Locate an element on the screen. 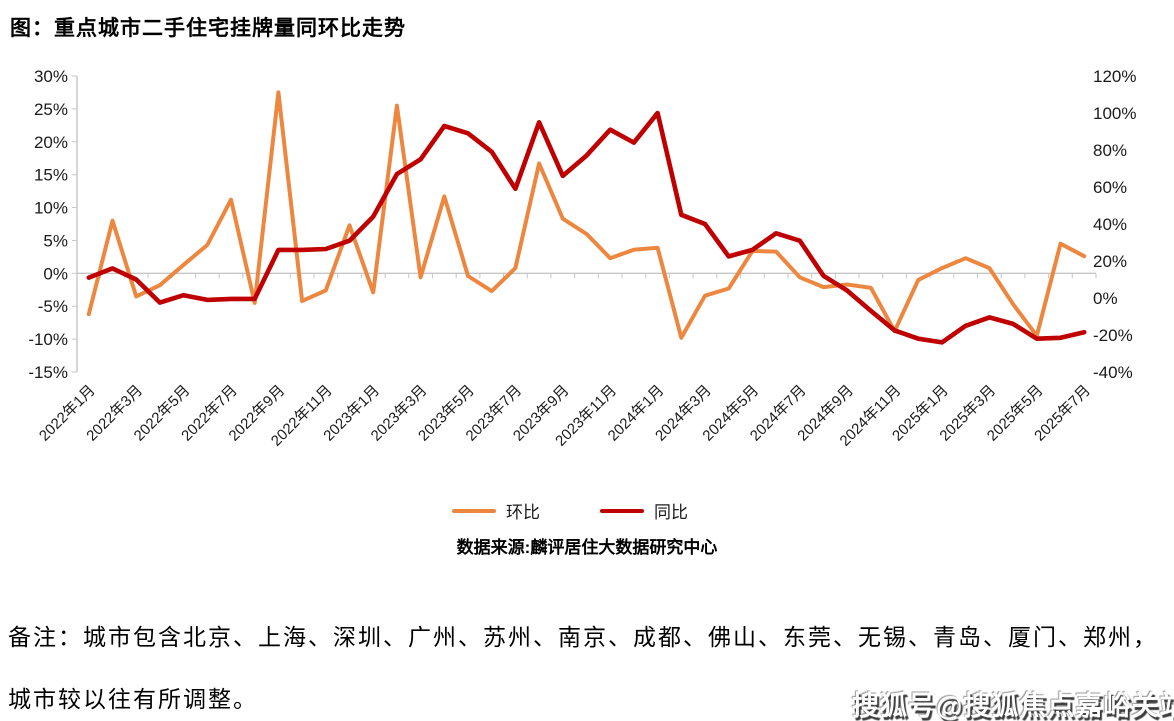 The width and height of the screenshot is (1174, 721). watermark: 搜狐号@搜狐焦点嘉峪关站 is located at coordinates (1013, 706).